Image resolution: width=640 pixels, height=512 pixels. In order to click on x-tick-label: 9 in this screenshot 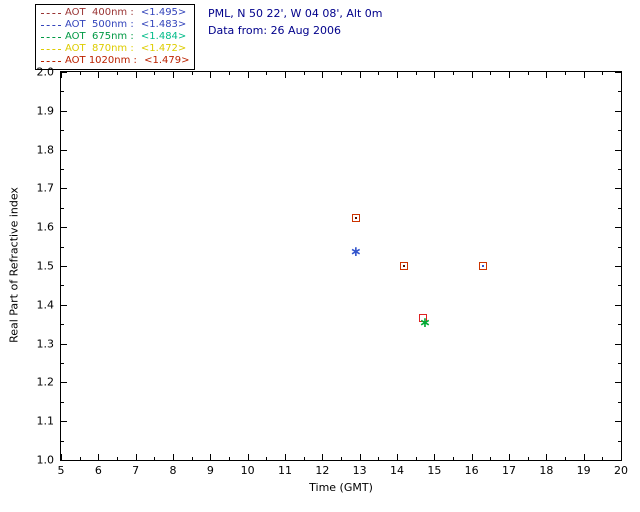, I will do `click(210, 470)`.